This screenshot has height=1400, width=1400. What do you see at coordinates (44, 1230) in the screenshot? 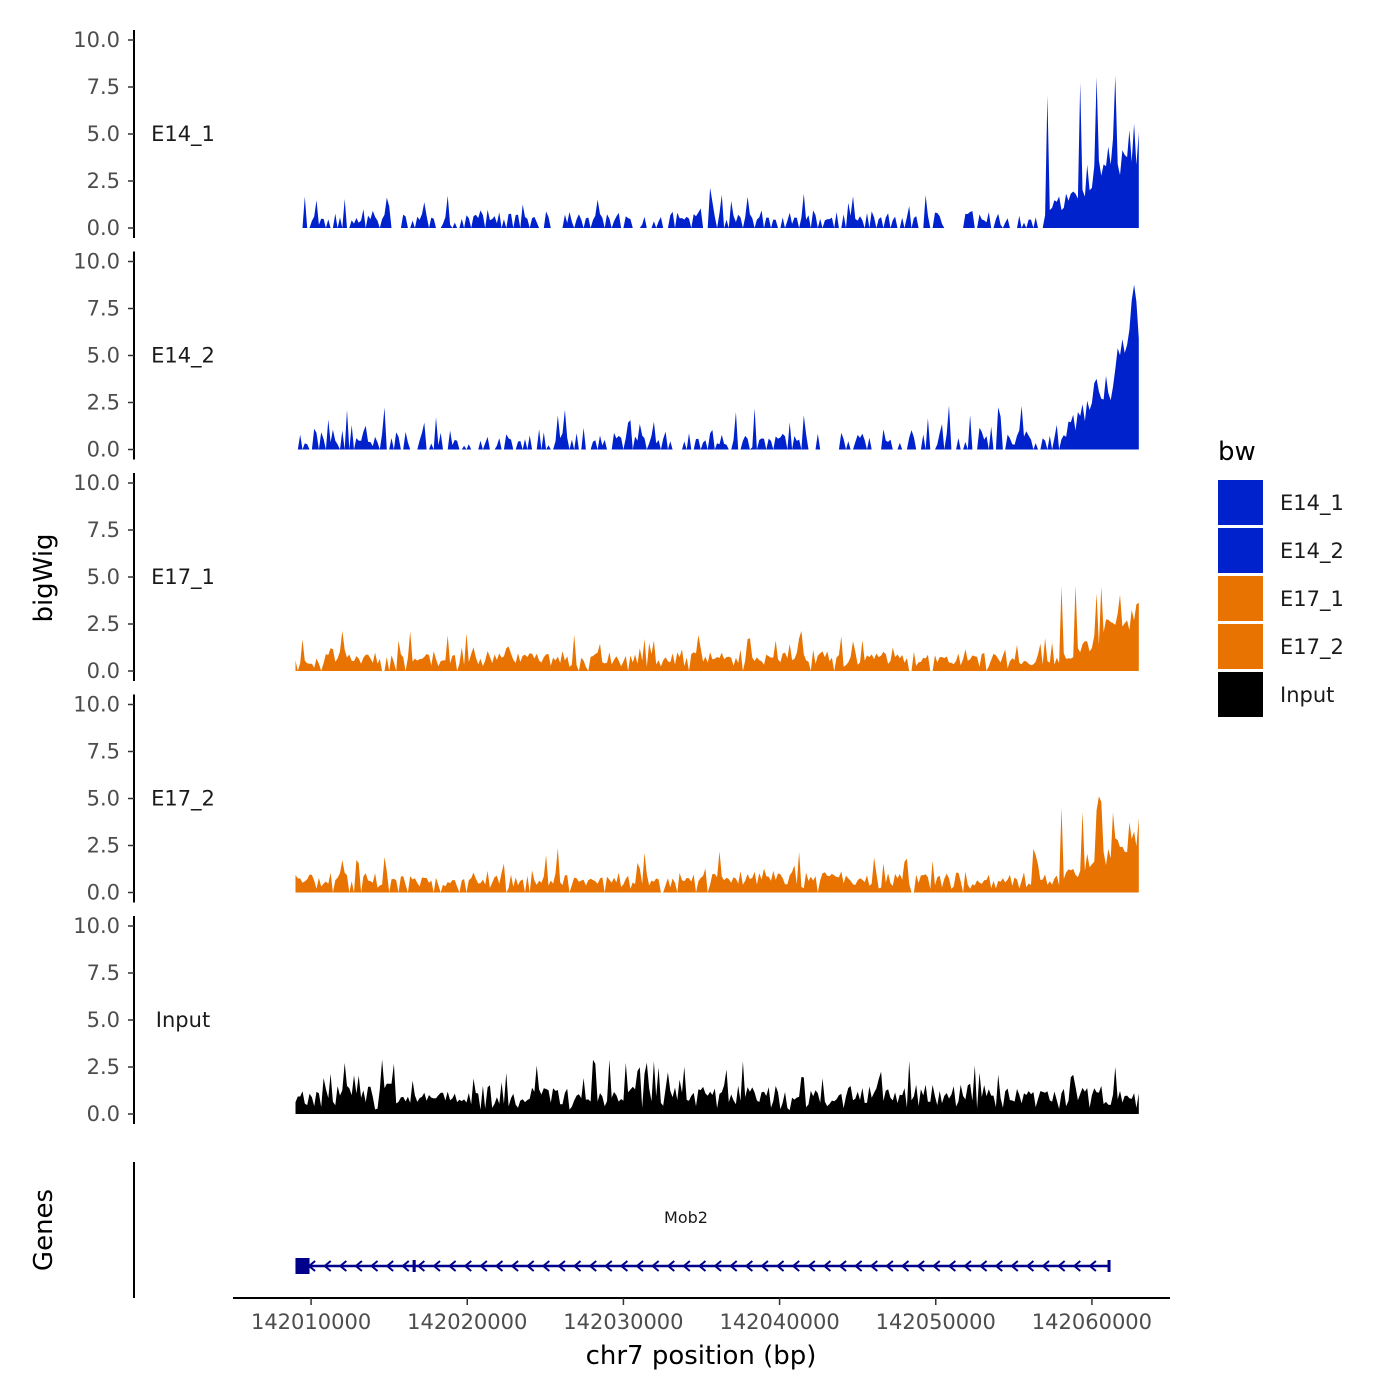
I see `genes-axis-title: Genes` at bounding box center [44, 1230].